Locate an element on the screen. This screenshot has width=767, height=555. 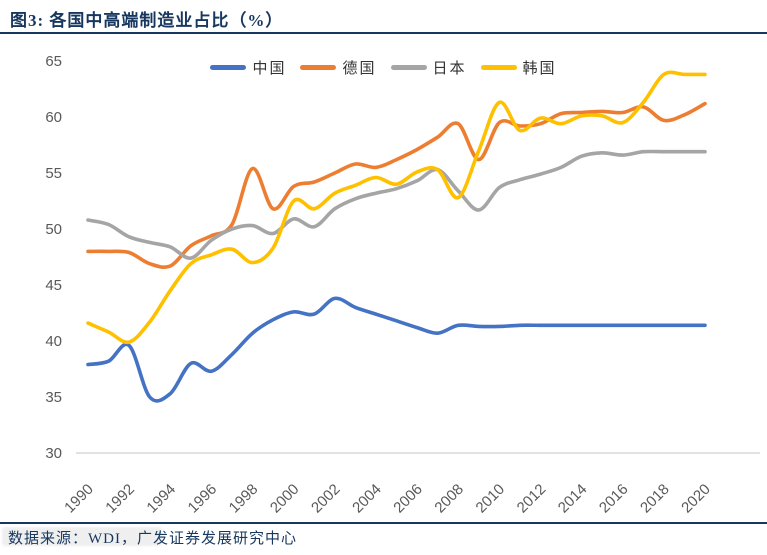
data-source: 数据来源：WDI，广发证券发展研究中心 is located at coordinates (152, 539).